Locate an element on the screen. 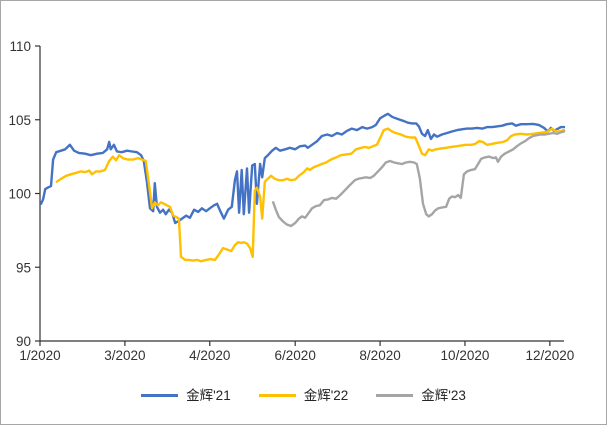 This screenshot has width=607, height=425. legend-label: 金辉'23 is located at coordinates (443, 395).